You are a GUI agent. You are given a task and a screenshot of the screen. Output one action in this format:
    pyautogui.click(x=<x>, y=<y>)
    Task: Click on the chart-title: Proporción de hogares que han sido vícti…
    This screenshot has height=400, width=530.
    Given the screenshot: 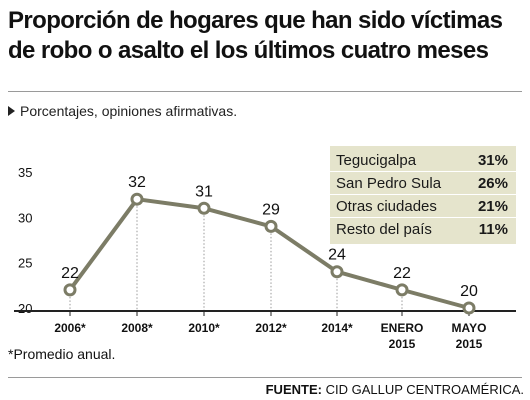 What is the action you would take?
    pyautogui.click(x=265, y=36)
    